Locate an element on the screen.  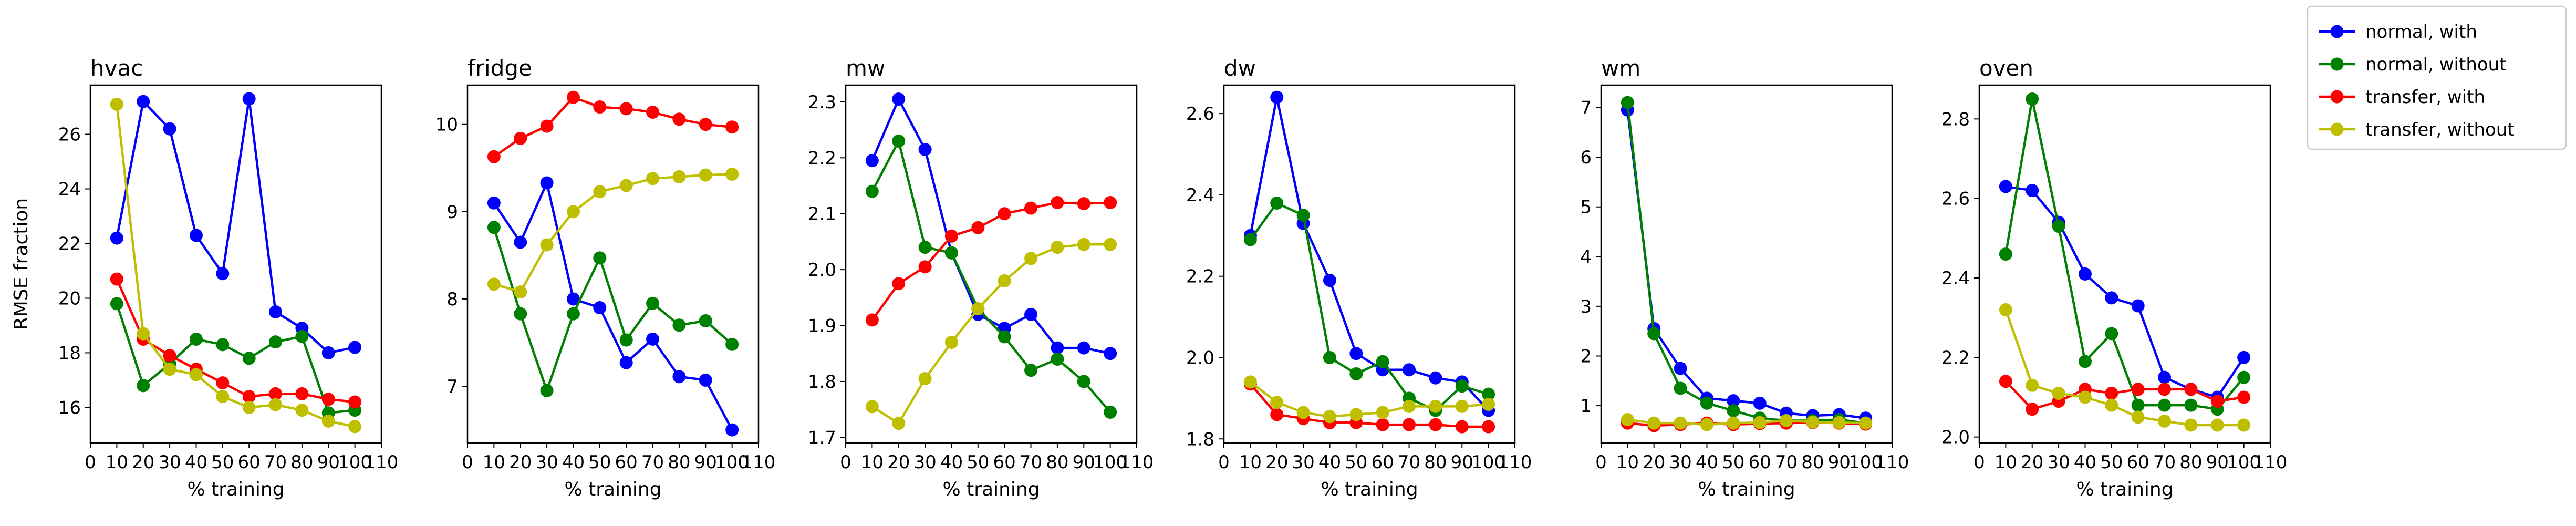
legend-label: transfer, without is located at coordinates (2440, 129).